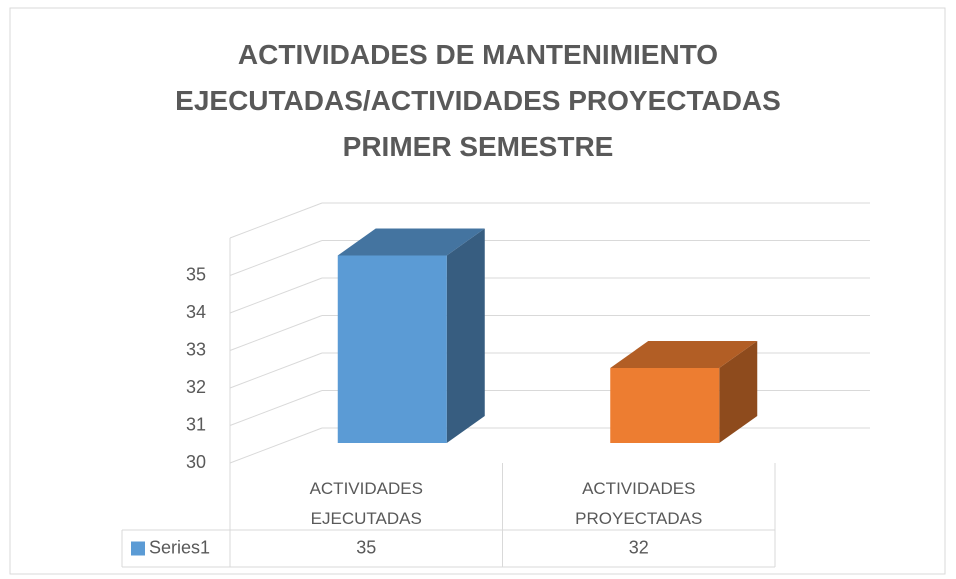 Image resolution: width=956 pixels, height=579 pixels. Describe the element at coordinates (196, 462) in the screenshot. I see `y-tick-label: 30` at that location.